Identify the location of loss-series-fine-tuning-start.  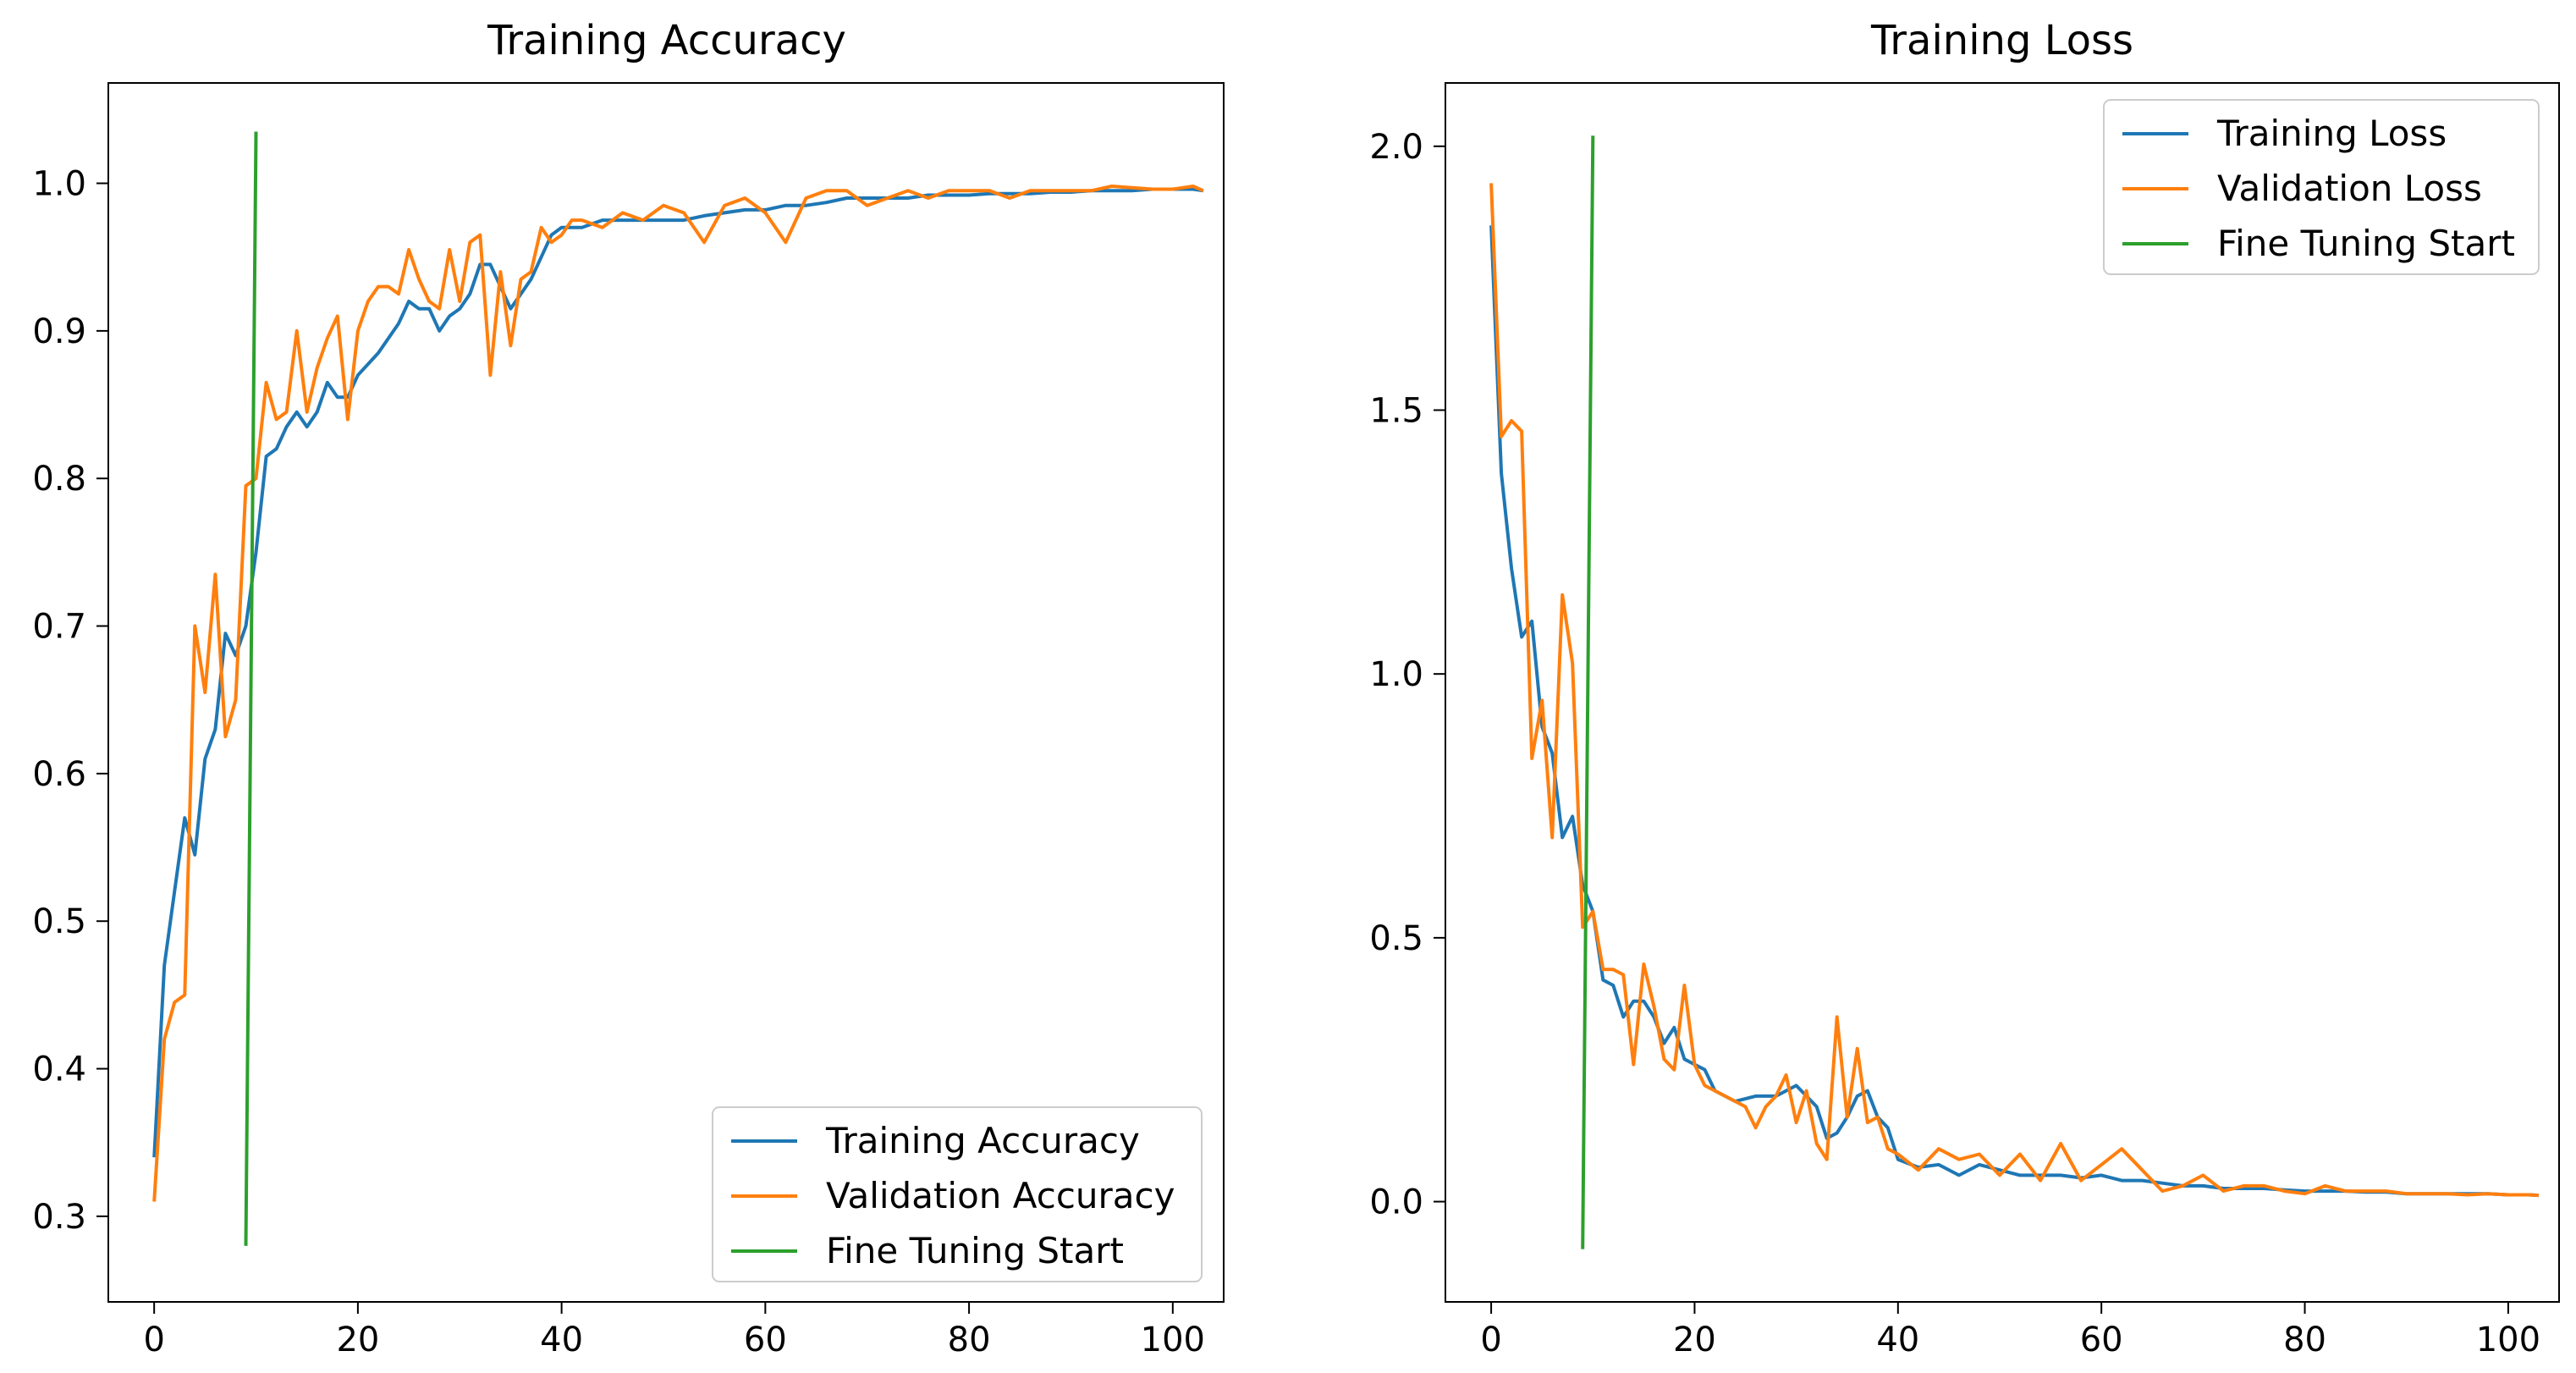
(1588, 692).